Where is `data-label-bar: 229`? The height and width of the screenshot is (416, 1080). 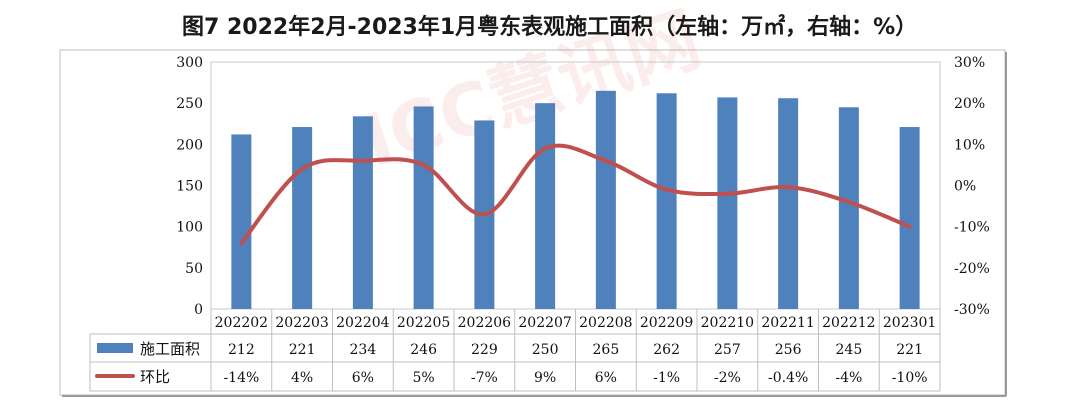 data-label-bar: 229 is located at coordinates (484, 350).